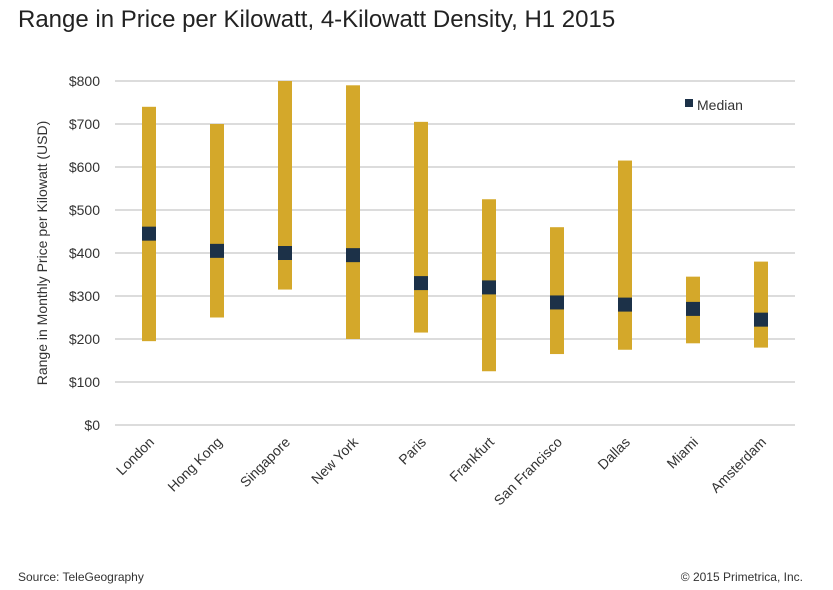 Image resolution: width=833 pixels, height=590 pixels. I want to click on legend-median-swatch, so click(689, 103).